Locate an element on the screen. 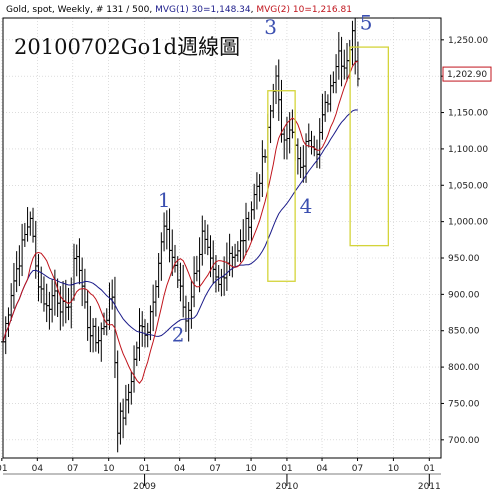  wave-label: 5 is located at coordinates (366, 23).